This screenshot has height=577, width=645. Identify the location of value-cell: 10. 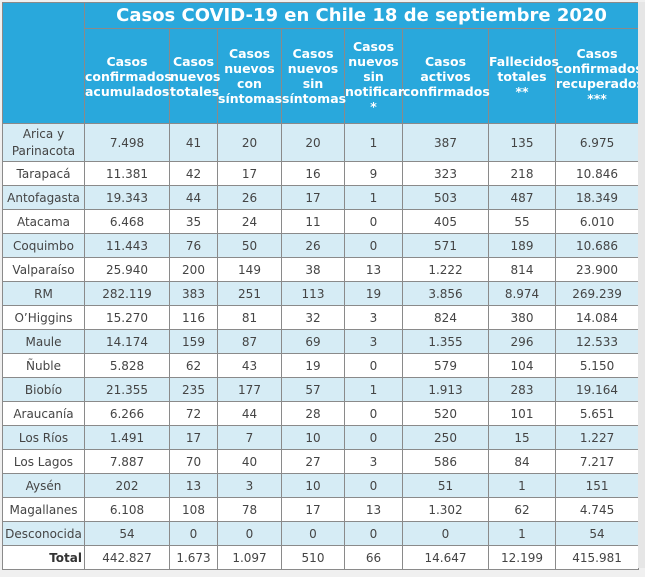
(313, 437).